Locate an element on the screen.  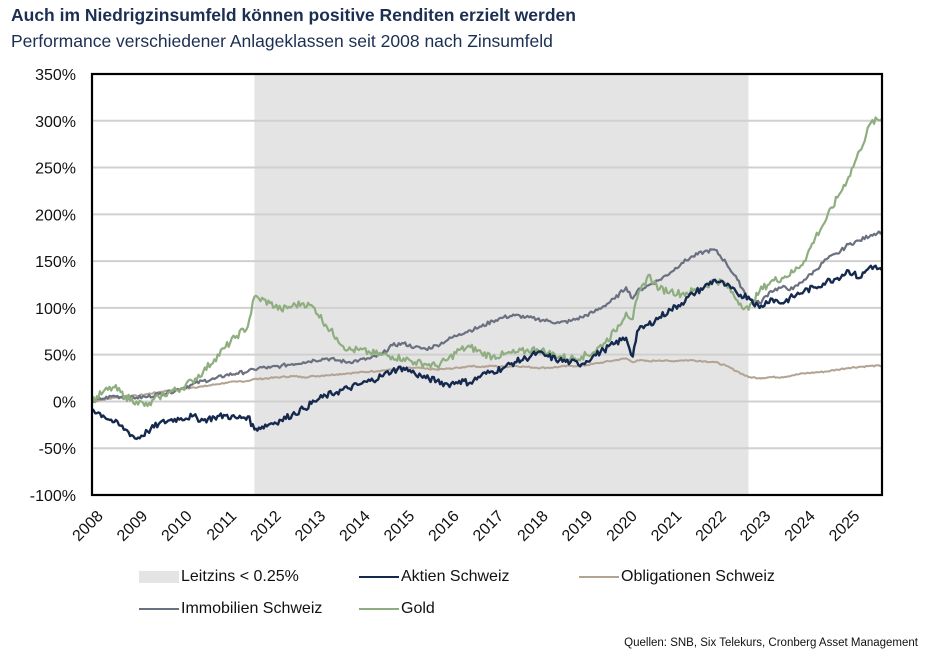
x-tick-label: 2017 is located at coordinates (488, 526).